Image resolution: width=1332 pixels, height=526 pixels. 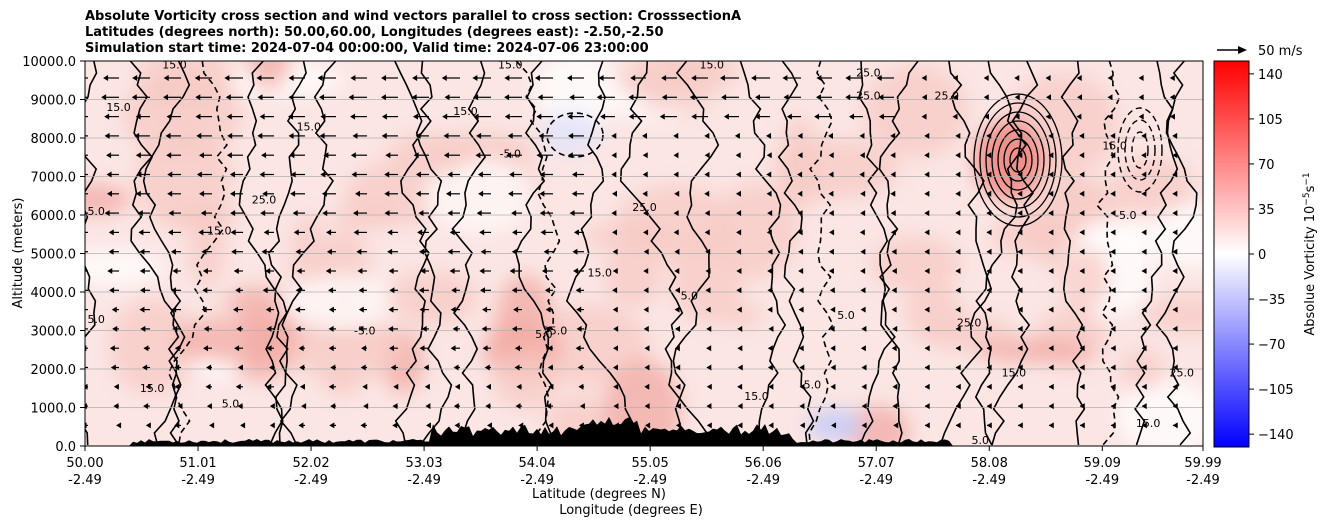 I want to click on y-tick-label: 9000.0, so click(x=54, y=101).